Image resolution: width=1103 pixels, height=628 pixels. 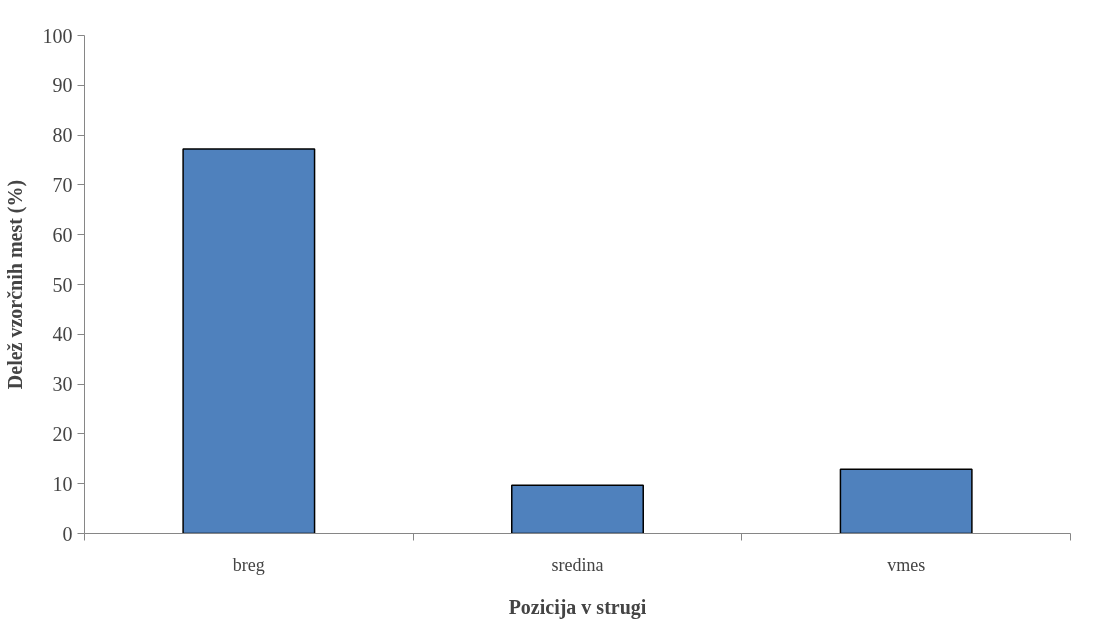 What do you see at coordinates (62, 284) in the screenshot?
I see `y-tick-label: 50` at bounding box center [62, 284].